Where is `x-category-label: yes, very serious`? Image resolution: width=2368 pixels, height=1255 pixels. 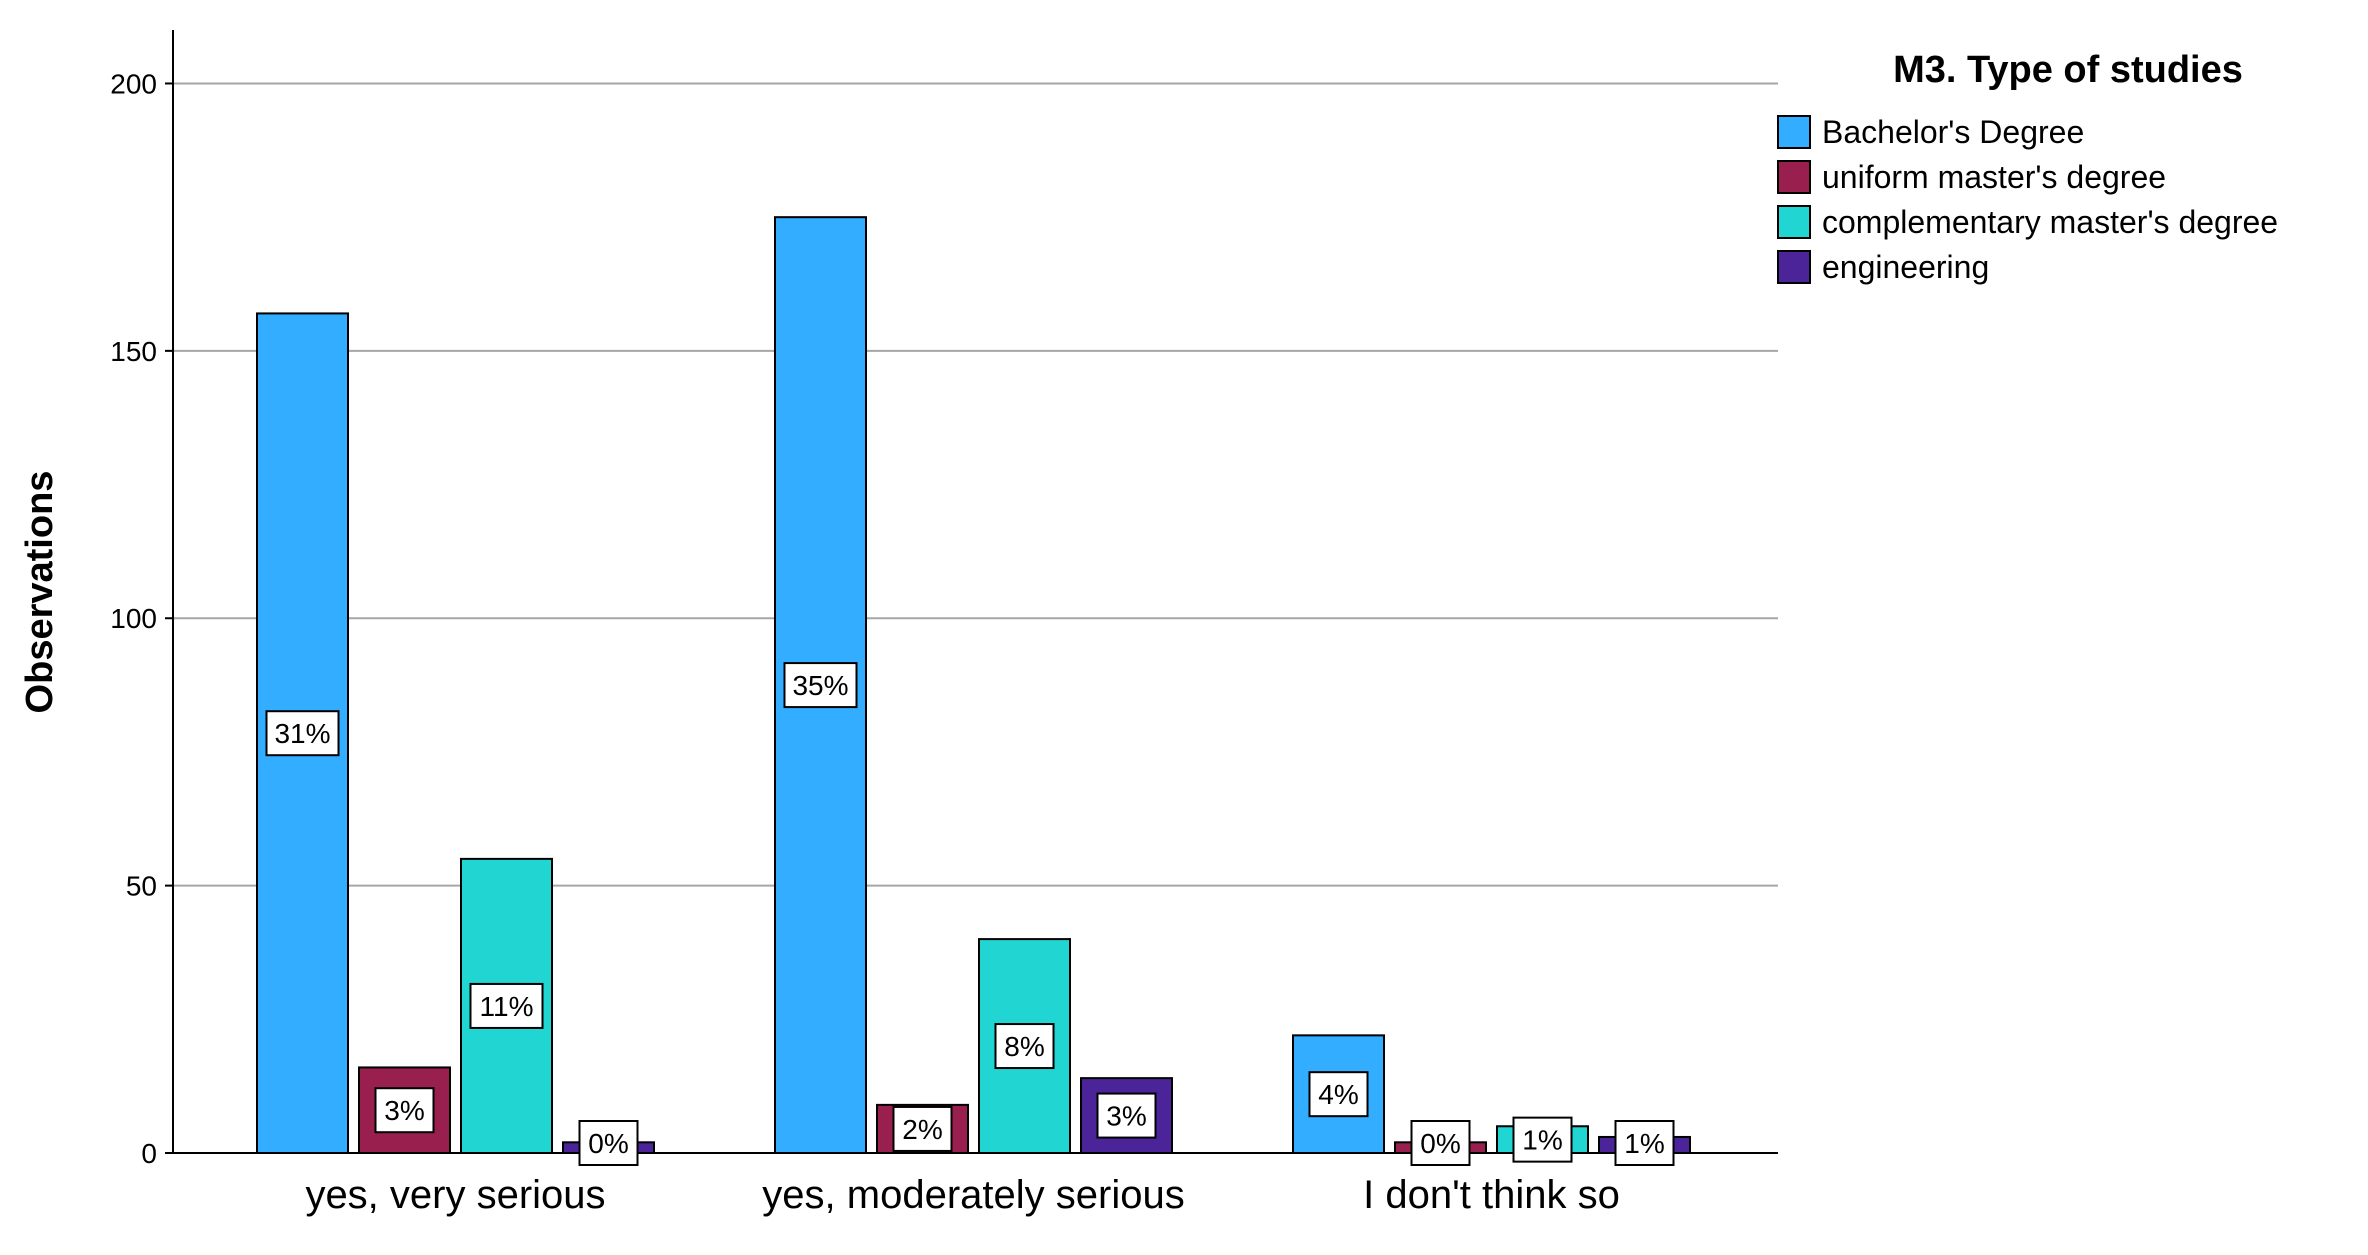 x-category-label: yes, very serious is located at coordinates (455, 1195).